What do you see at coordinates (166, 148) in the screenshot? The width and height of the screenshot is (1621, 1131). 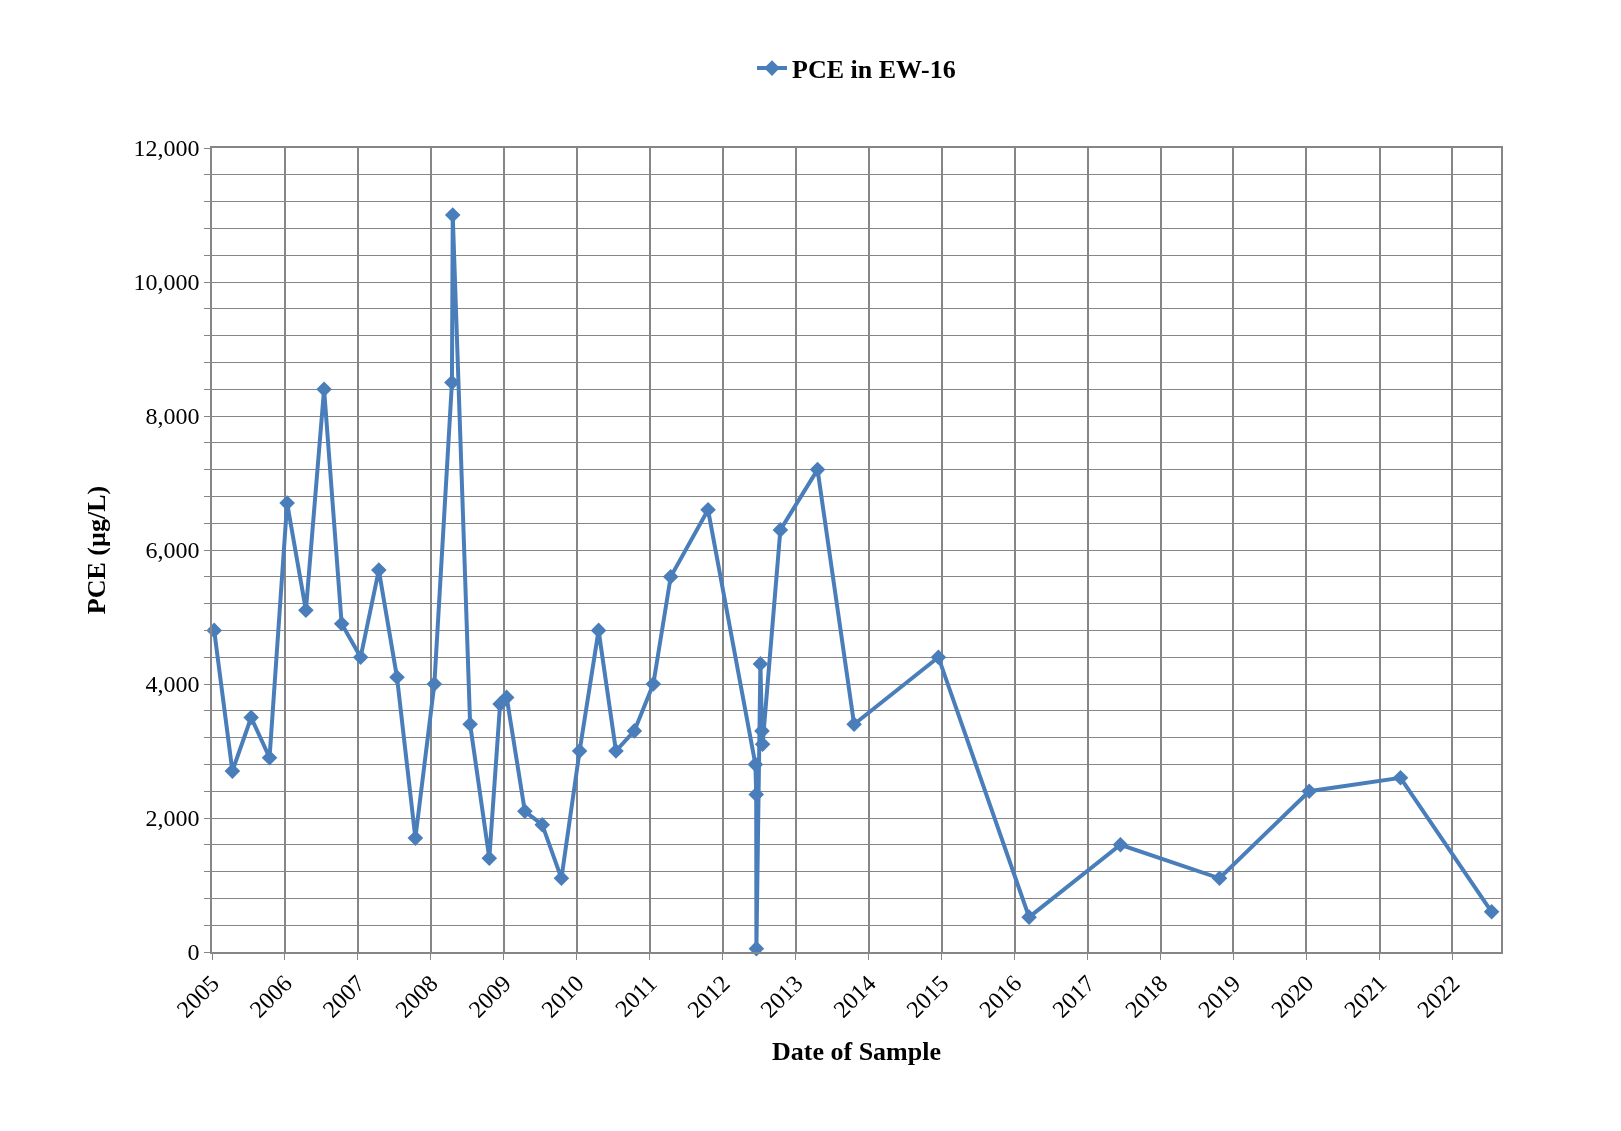 I see `y-tick-label: 12,000` at bounding box center [166, 148].